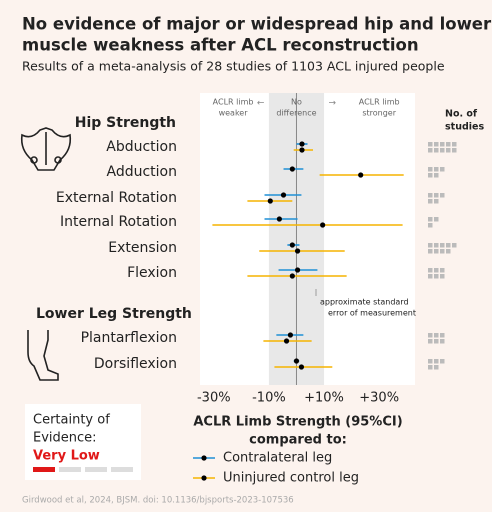 This screenshot has width=492, height=512. I want to click on certainty-title: Evidence:, so click(65, 438).